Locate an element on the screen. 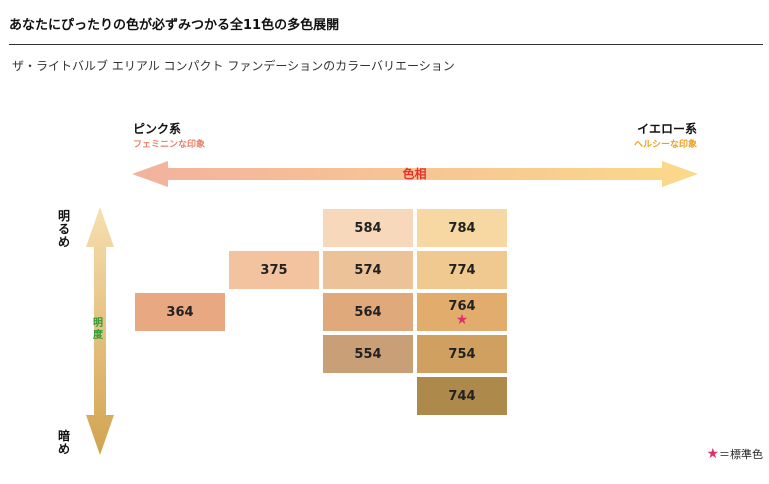 This screenshot has height=484, width=769. legend: ★＝標準色 is located at coordinates (734, 454).